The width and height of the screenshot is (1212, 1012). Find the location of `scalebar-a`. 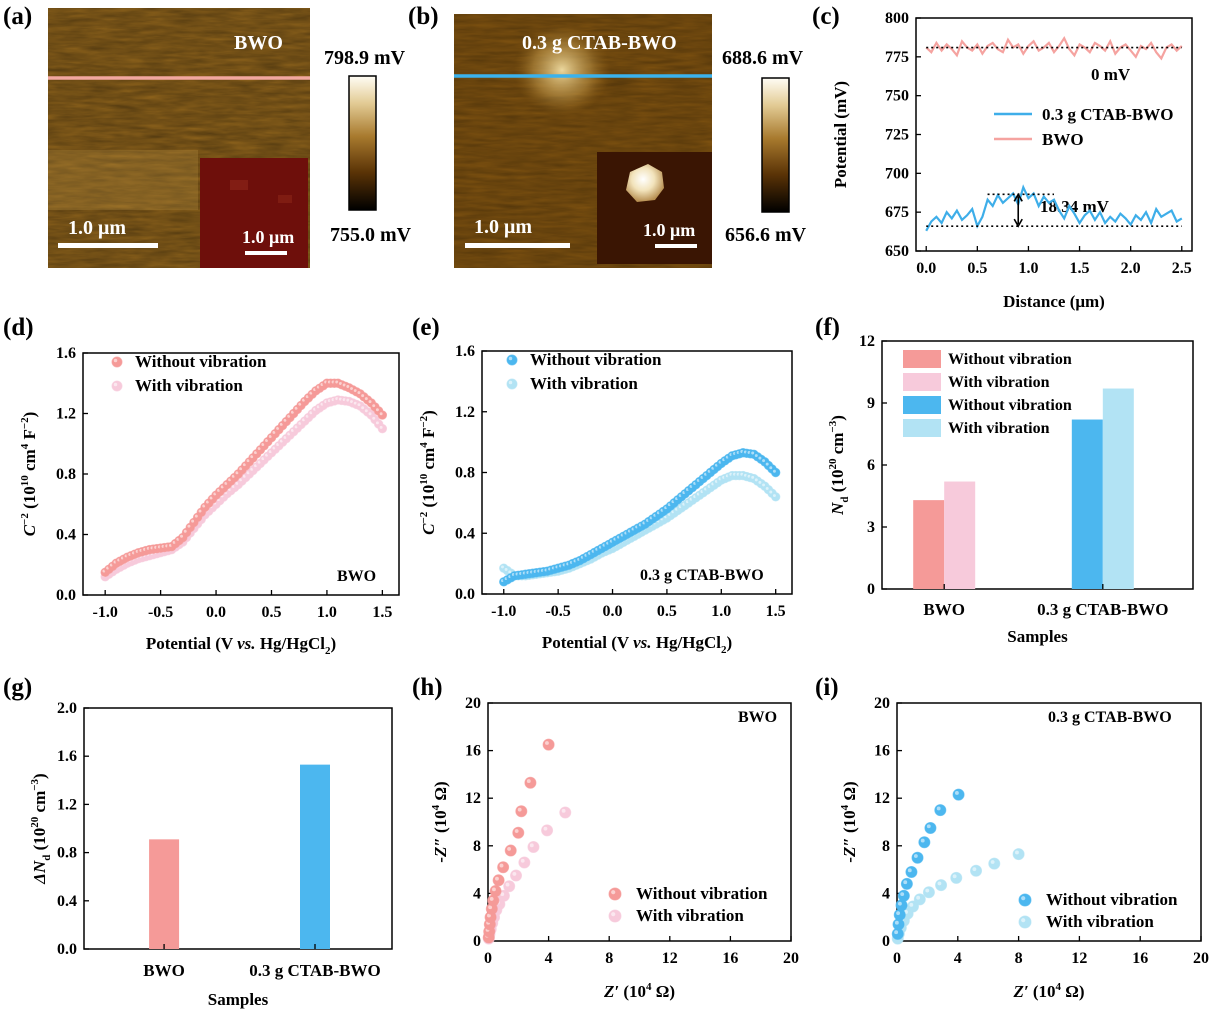

scalebar-a is located at coordinates (108, 245).